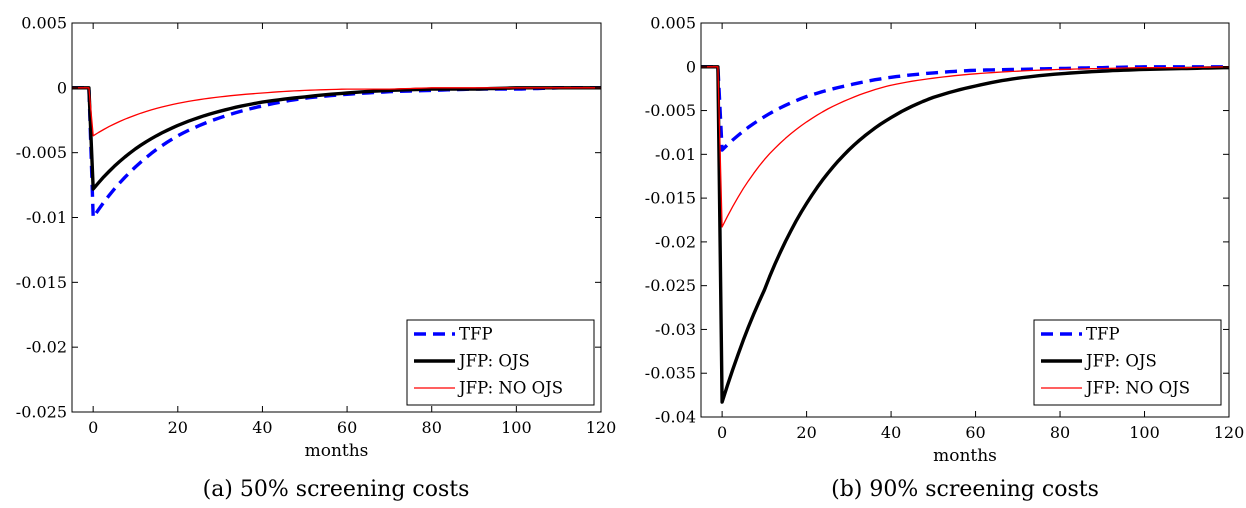 This screenshot has width=1246, height=508. I want to click on y-tick-label: -0.035, so click(670, 373).